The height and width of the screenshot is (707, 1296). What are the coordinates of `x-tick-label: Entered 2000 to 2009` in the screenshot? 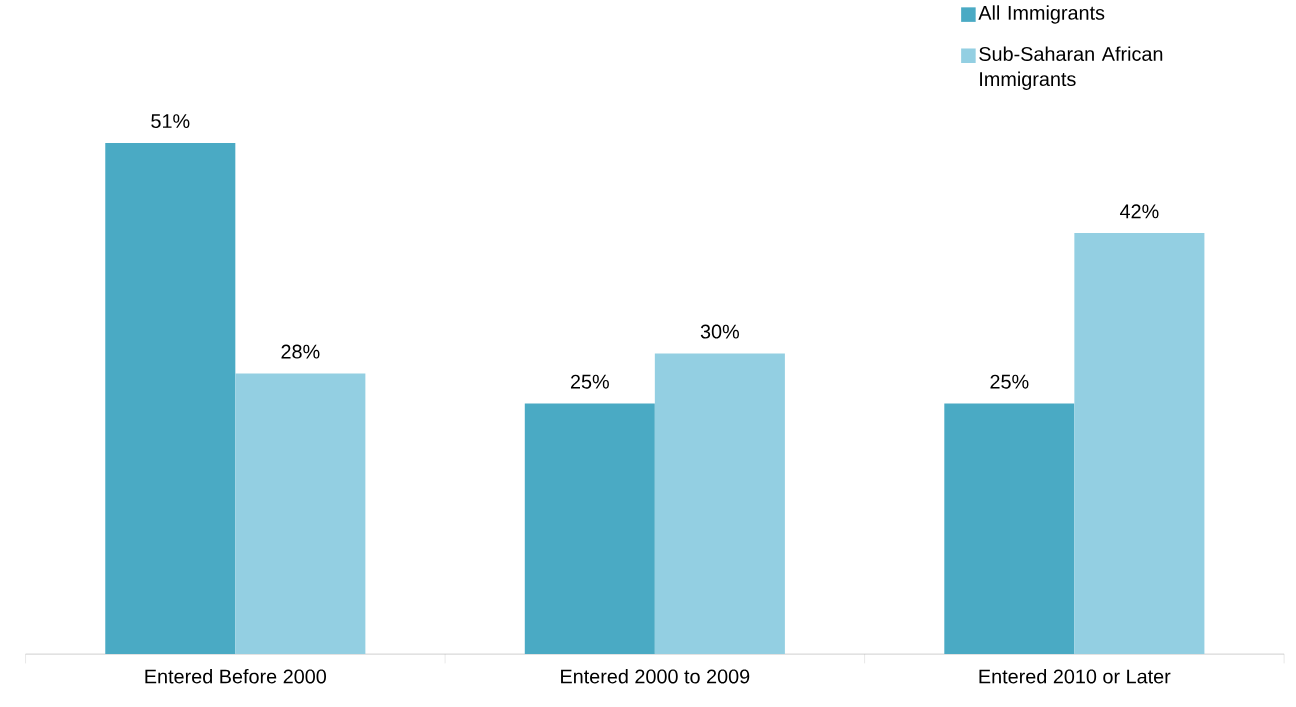 It's located at (655, 676).